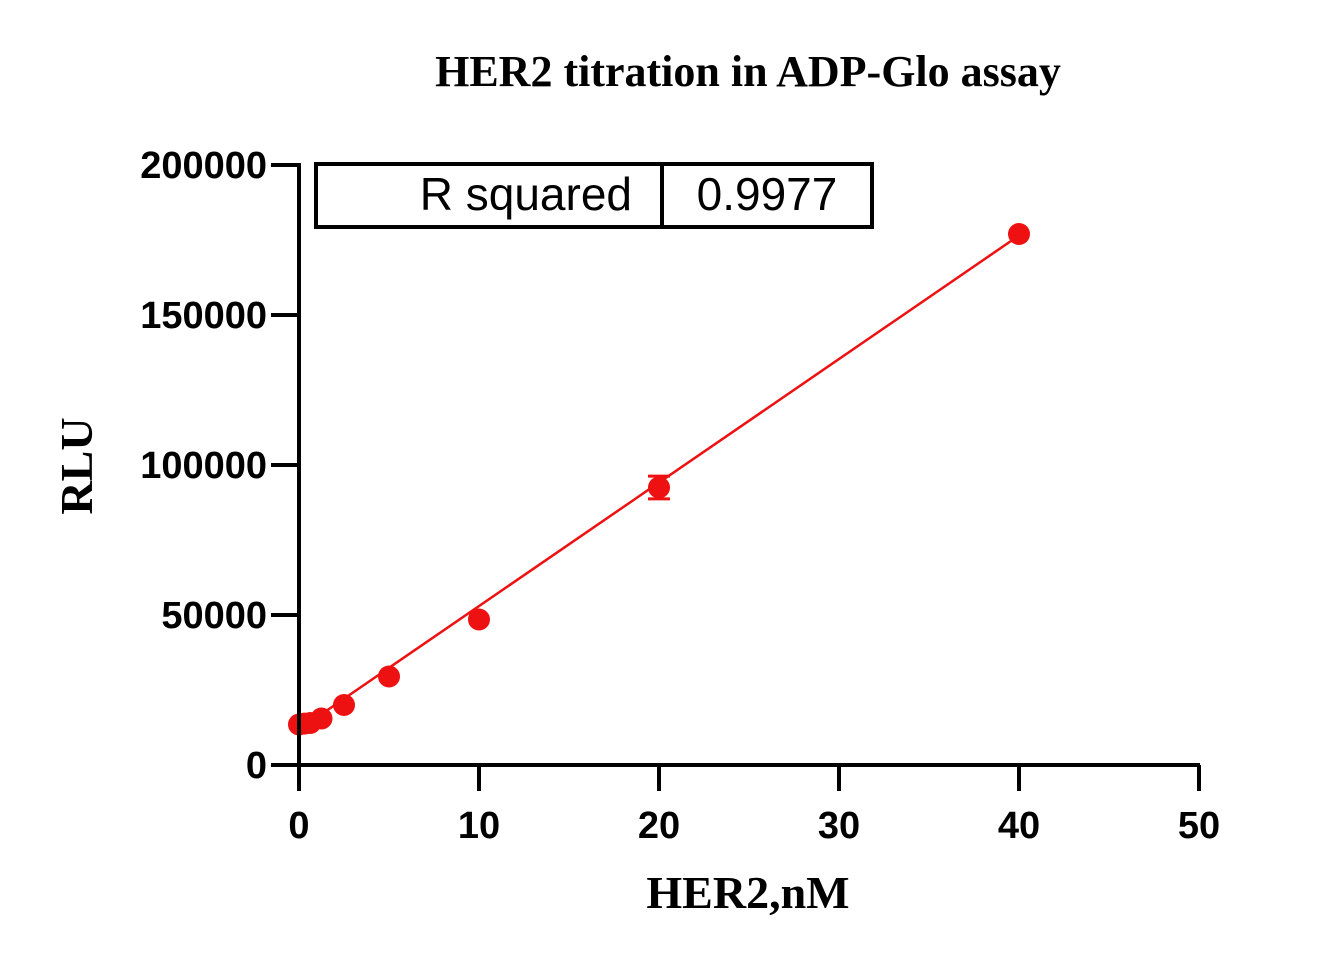  Describe the element at coordinates (659, 826) in the screenshot. I see `x-tick-label: 20` at that location.